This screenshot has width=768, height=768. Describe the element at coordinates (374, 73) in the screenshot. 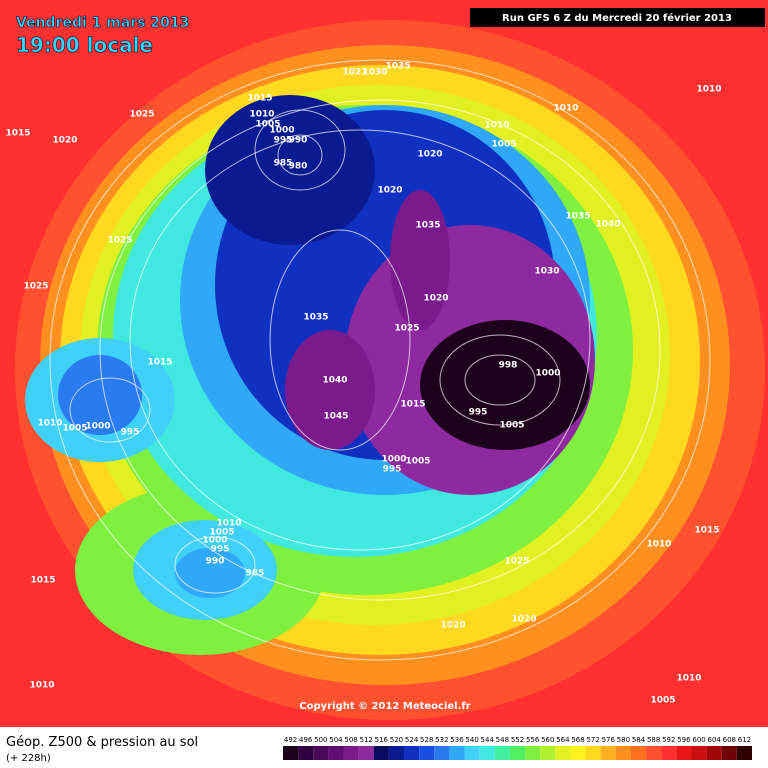

I see `pressure-label: 1030` at that location.